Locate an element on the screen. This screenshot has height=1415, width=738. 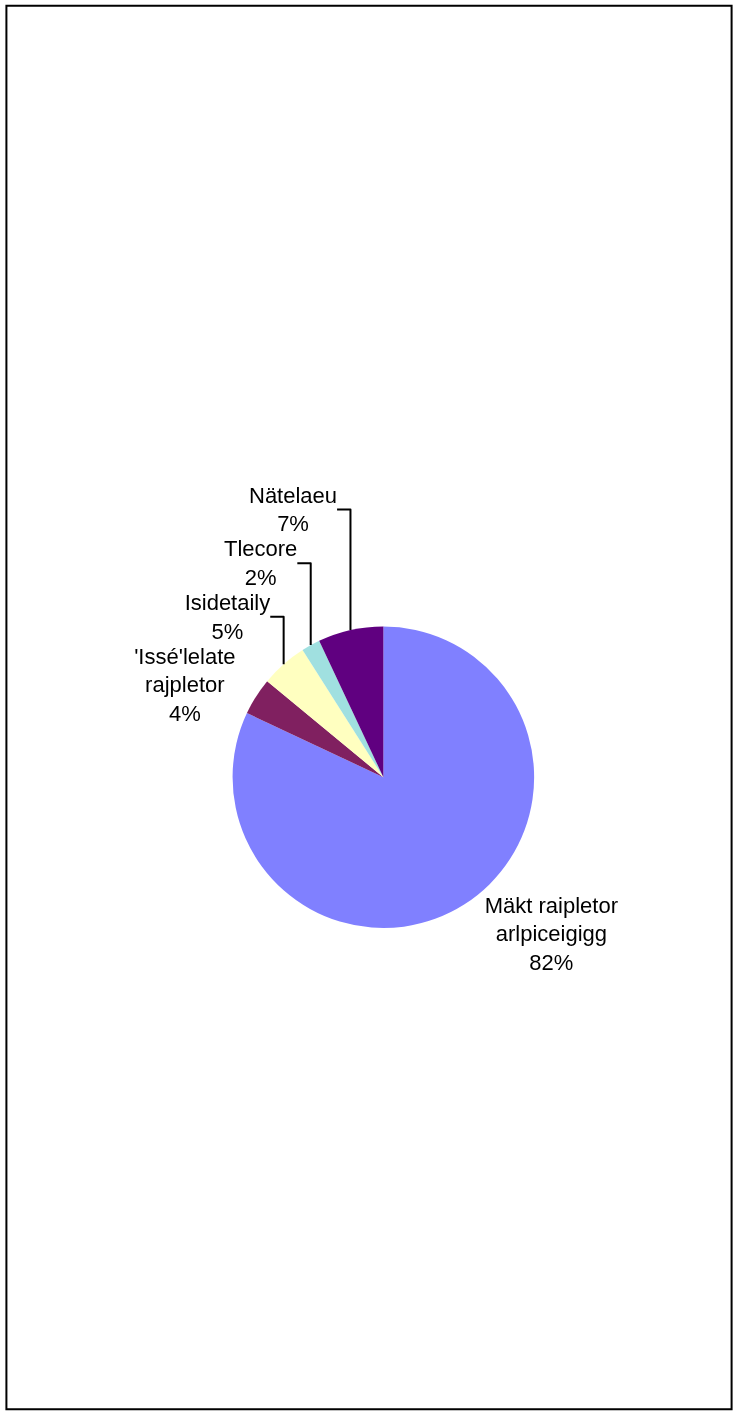
data-label: 5% is located at coordinates (227, 631).